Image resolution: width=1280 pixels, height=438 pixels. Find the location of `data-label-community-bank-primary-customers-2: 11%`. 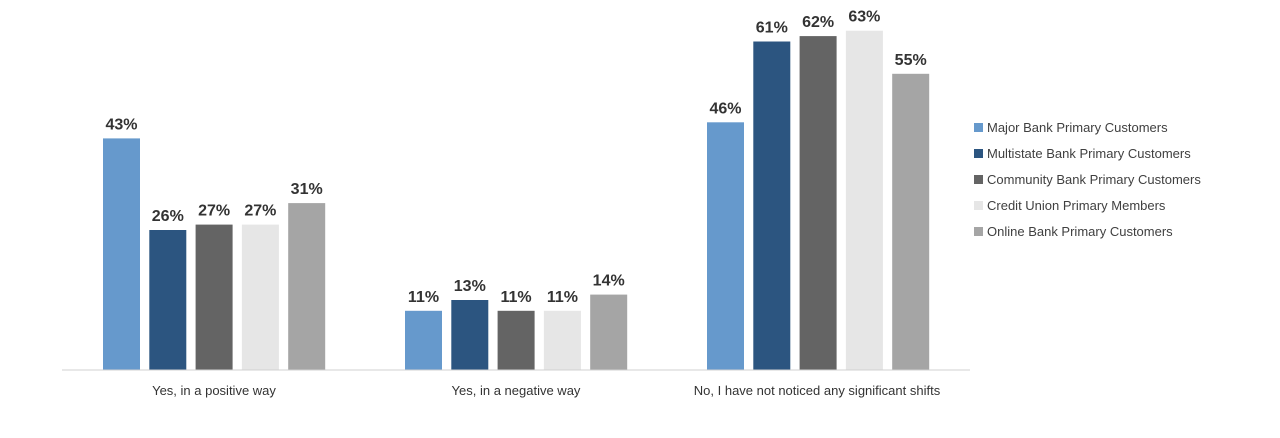

data-label-community-bank-primary-customers-2: 11% is located at coordinates (516, 297).